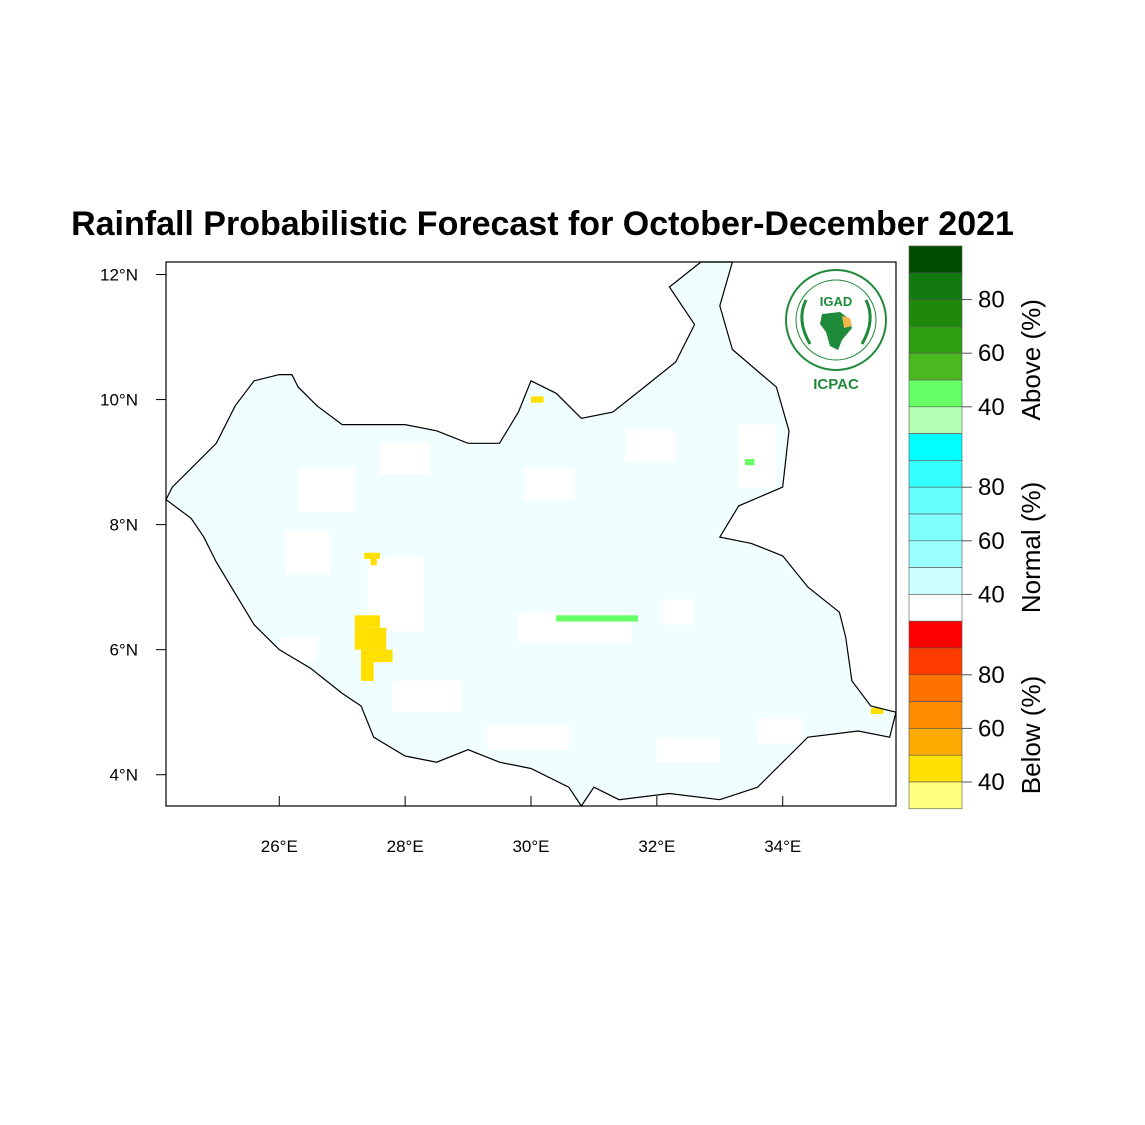  Describe the element at coordinates (119, 275) in the screenshot. I see `y-tick-label: 12°N` at that location.